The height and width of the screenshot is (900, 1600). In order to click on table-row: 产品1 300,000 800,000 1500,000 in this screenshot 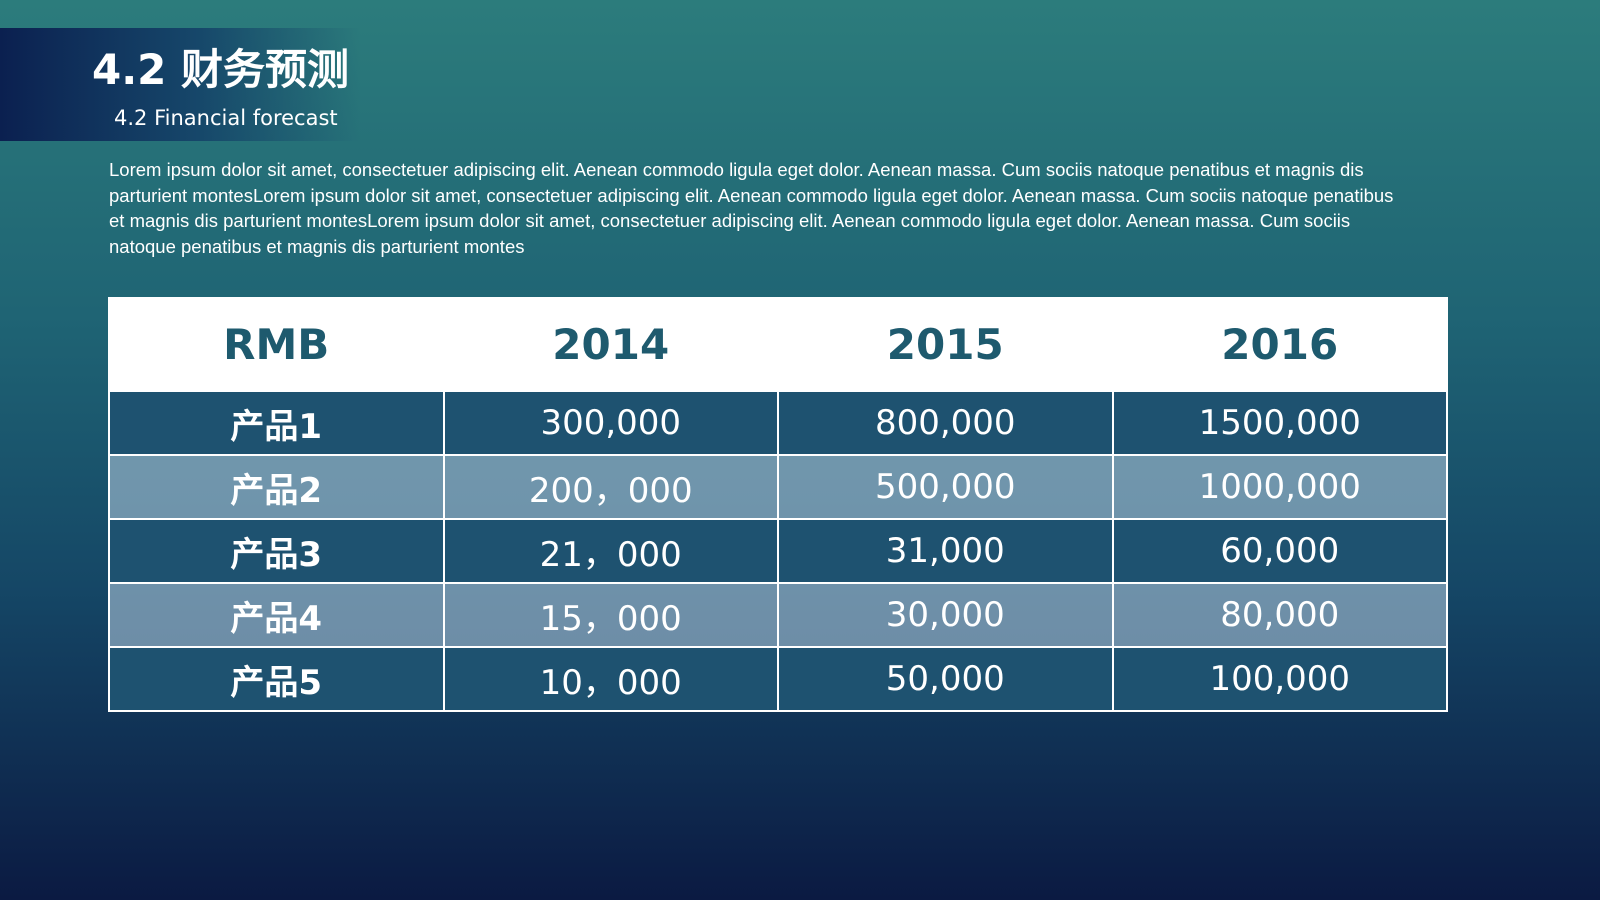, I will do `click(778, 423)`.